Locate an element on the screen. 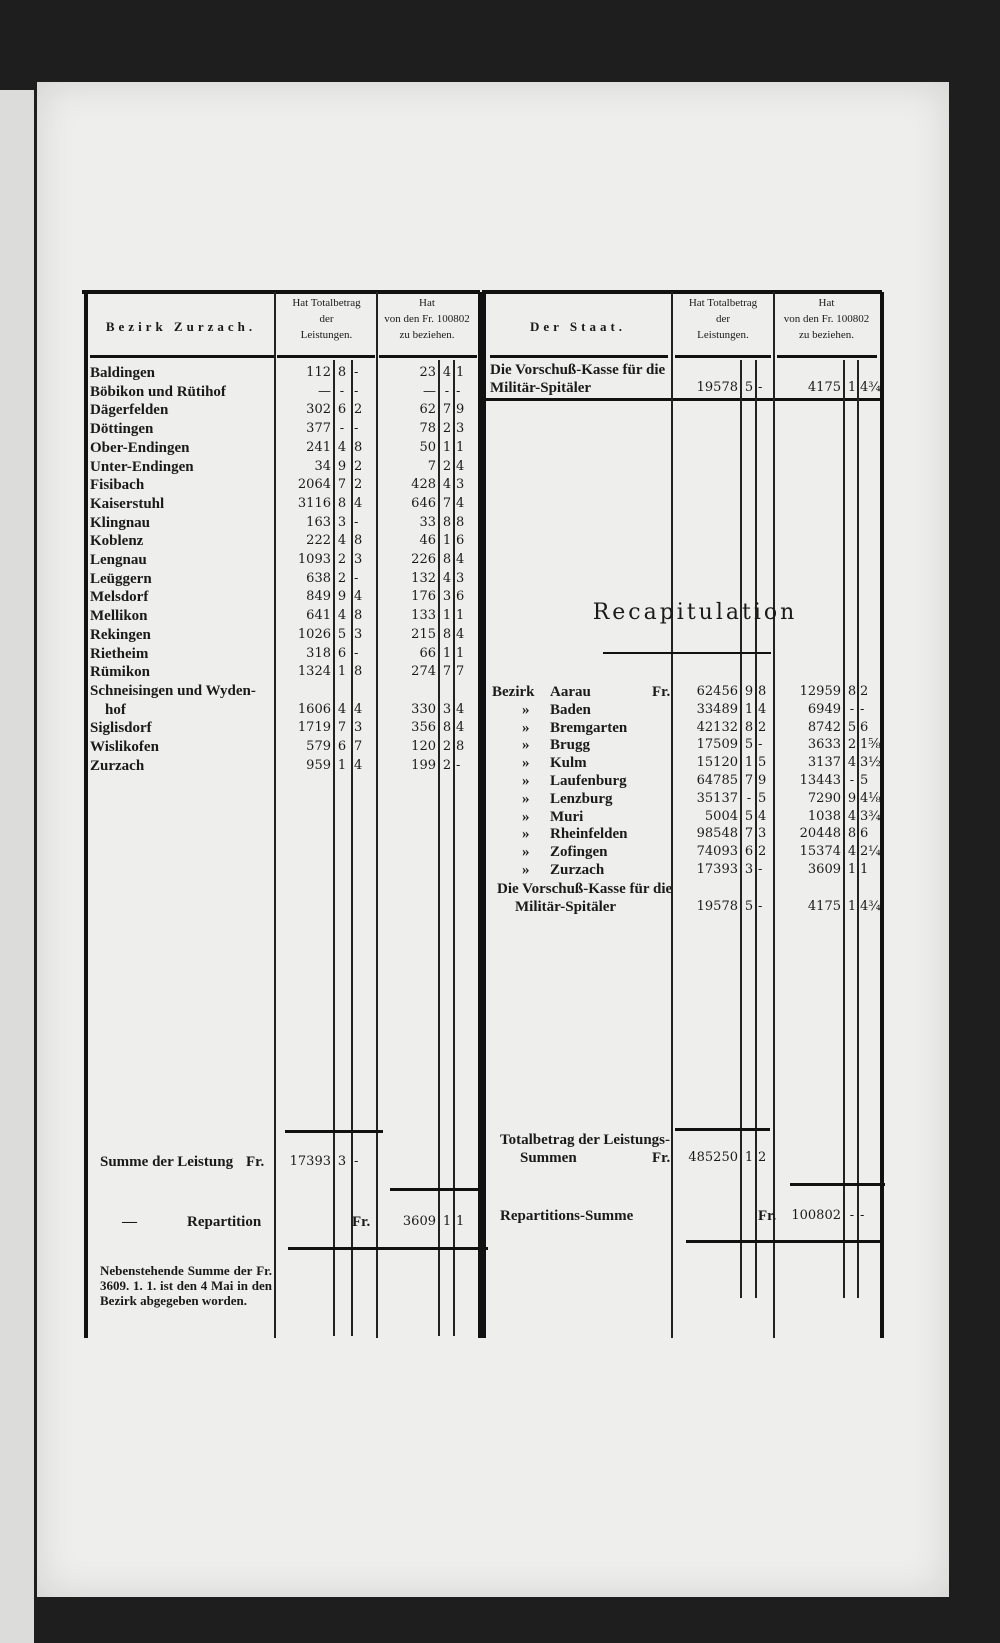  total-d2: 8 is located at coordinates (358, 616).